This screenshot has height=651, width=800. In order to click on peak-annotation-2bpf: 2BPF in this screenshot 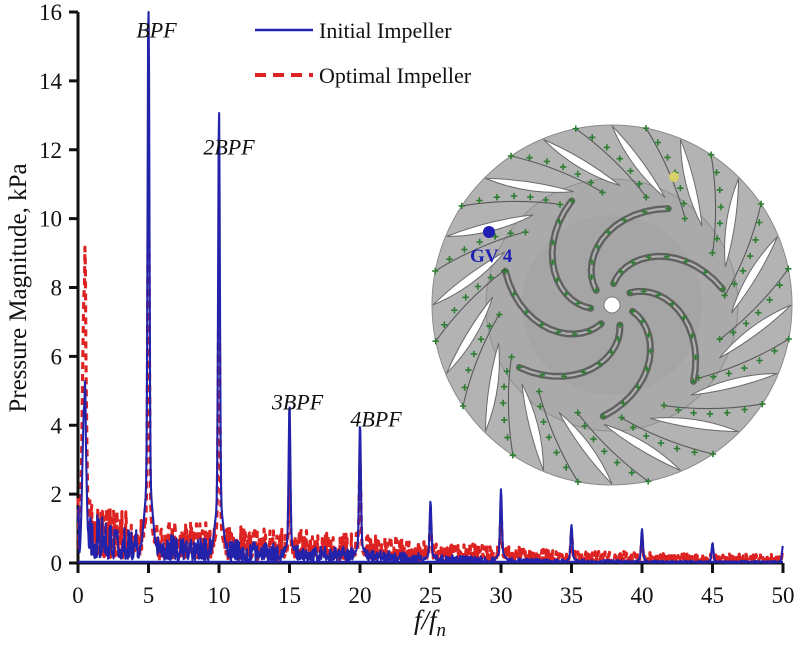, I will do `click(229, 146)`.